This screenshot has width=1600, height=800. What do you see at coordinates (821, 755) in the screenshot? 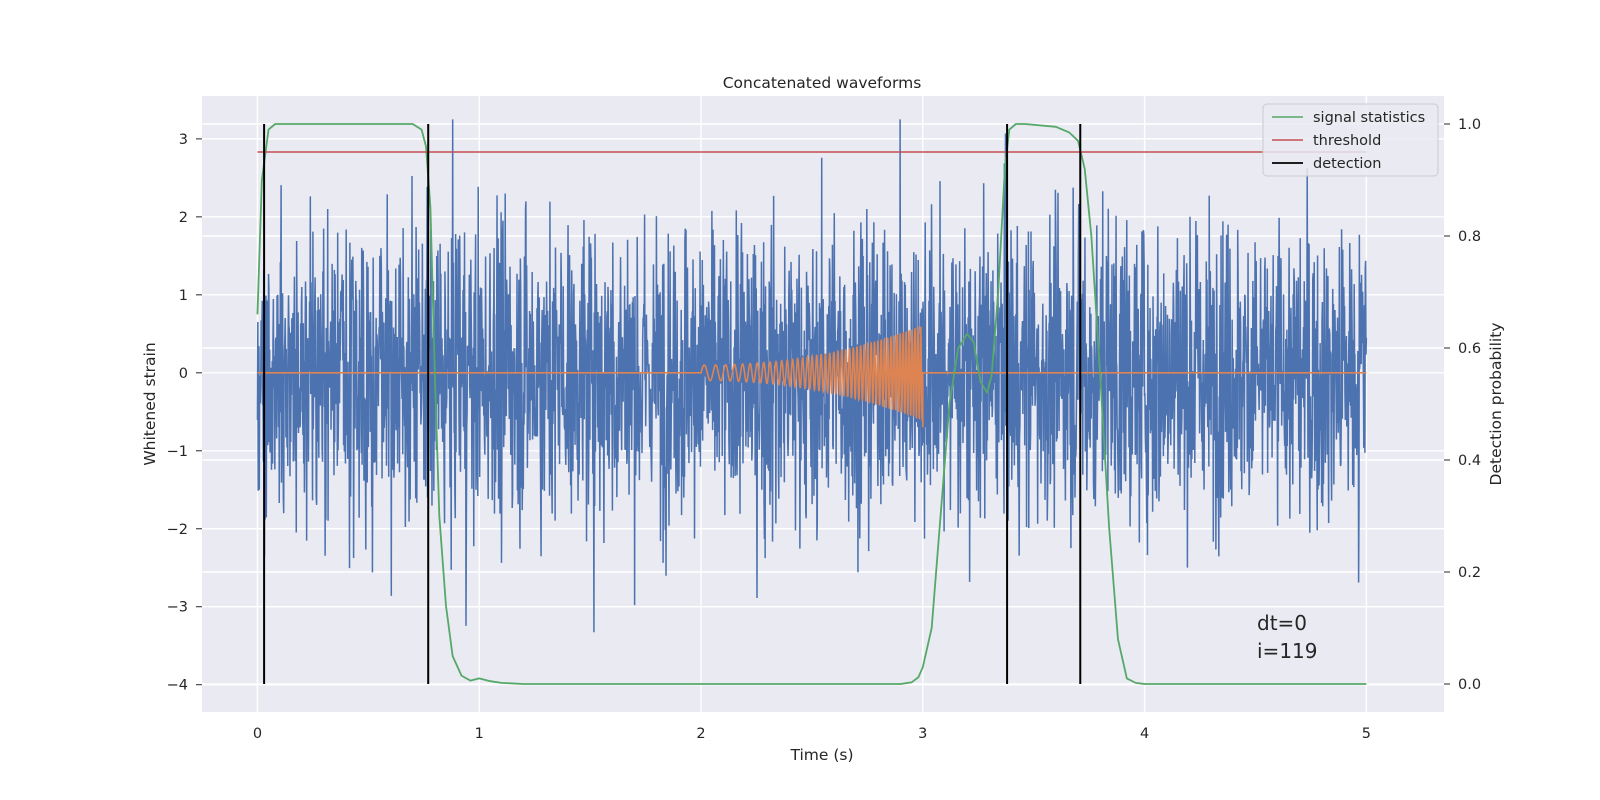
I see `x-axis-label: Time (s)` at bounding box center [821, 755].